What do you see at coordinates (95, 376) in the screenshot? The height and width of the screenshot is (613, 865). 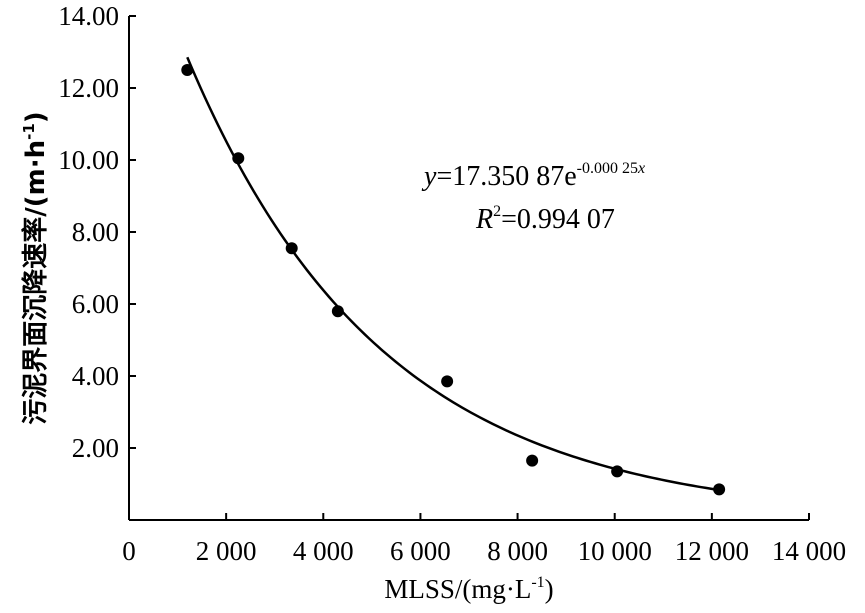 I see `y-tick-label: 4.00` at bounding box center [95, 376].